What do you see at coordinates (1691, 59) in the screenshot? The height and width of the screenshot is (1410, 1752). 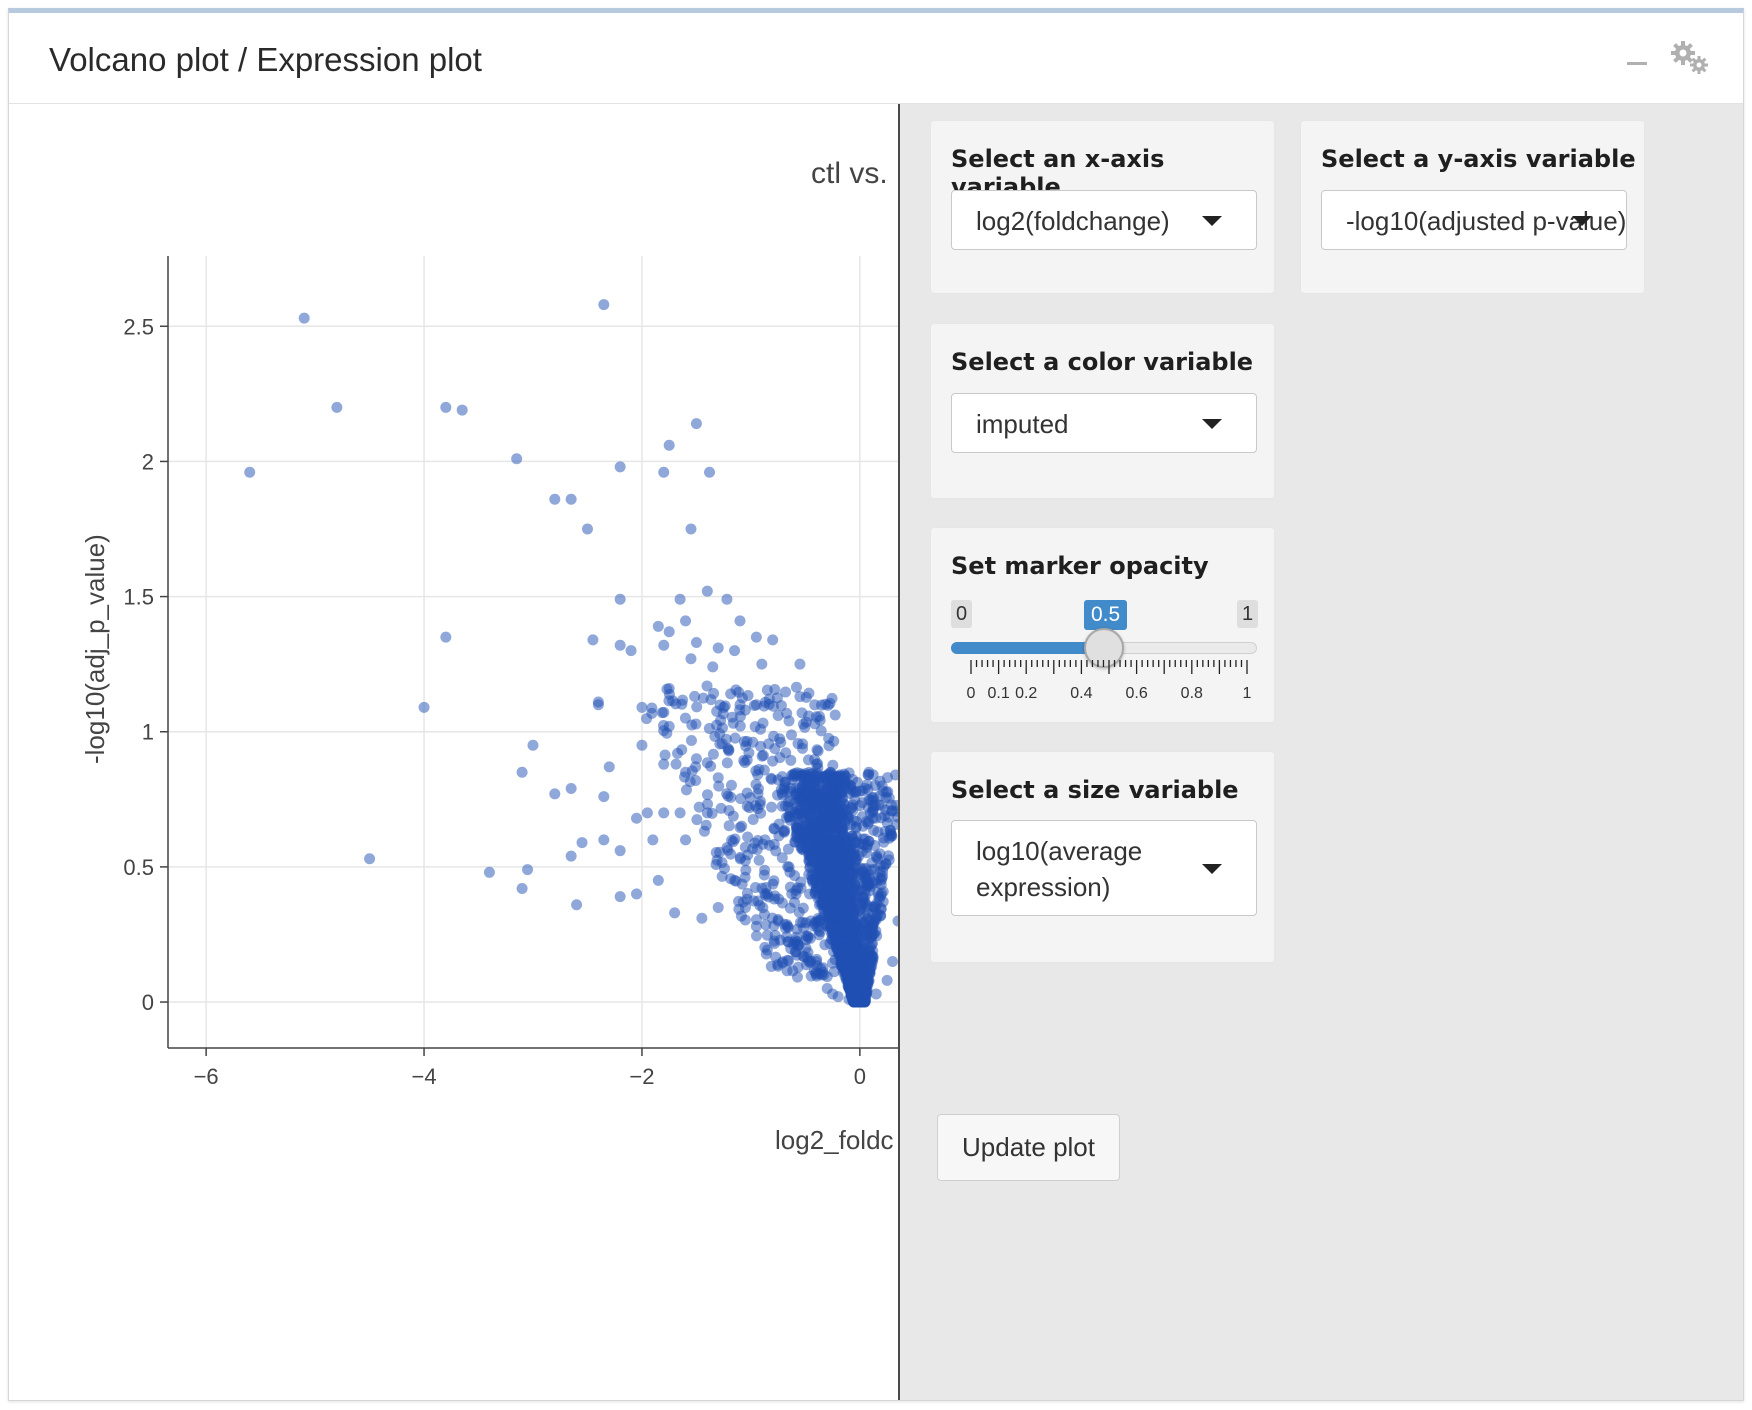 I see `settings-button` at bounding box center [1691, 59].